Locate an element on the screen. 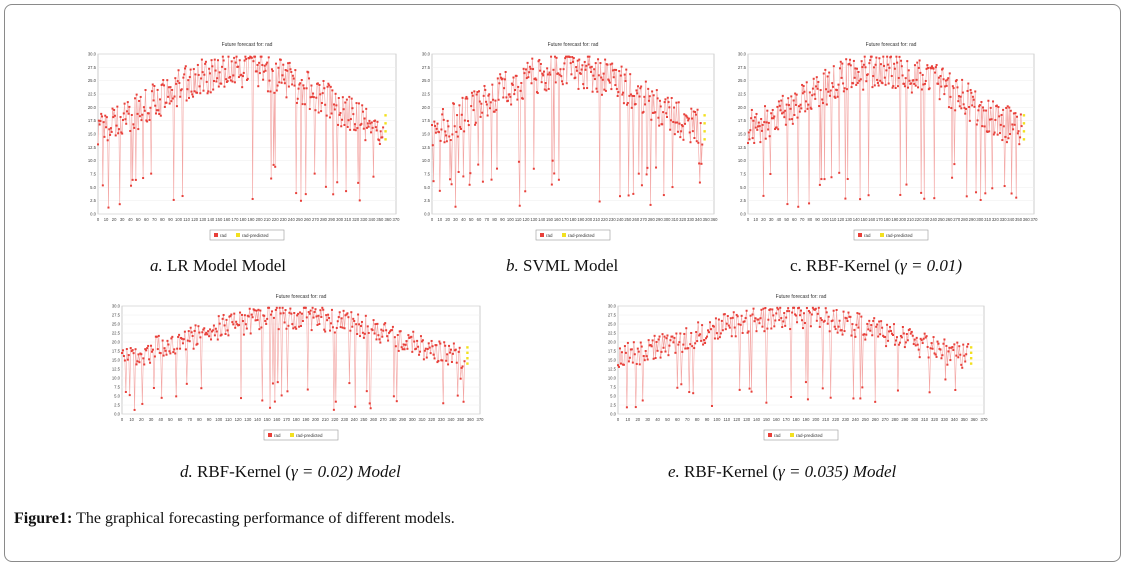 Image resolution: width=1129 pixels, height=569 pixels. legend-box is located at coordinates (801, 435).